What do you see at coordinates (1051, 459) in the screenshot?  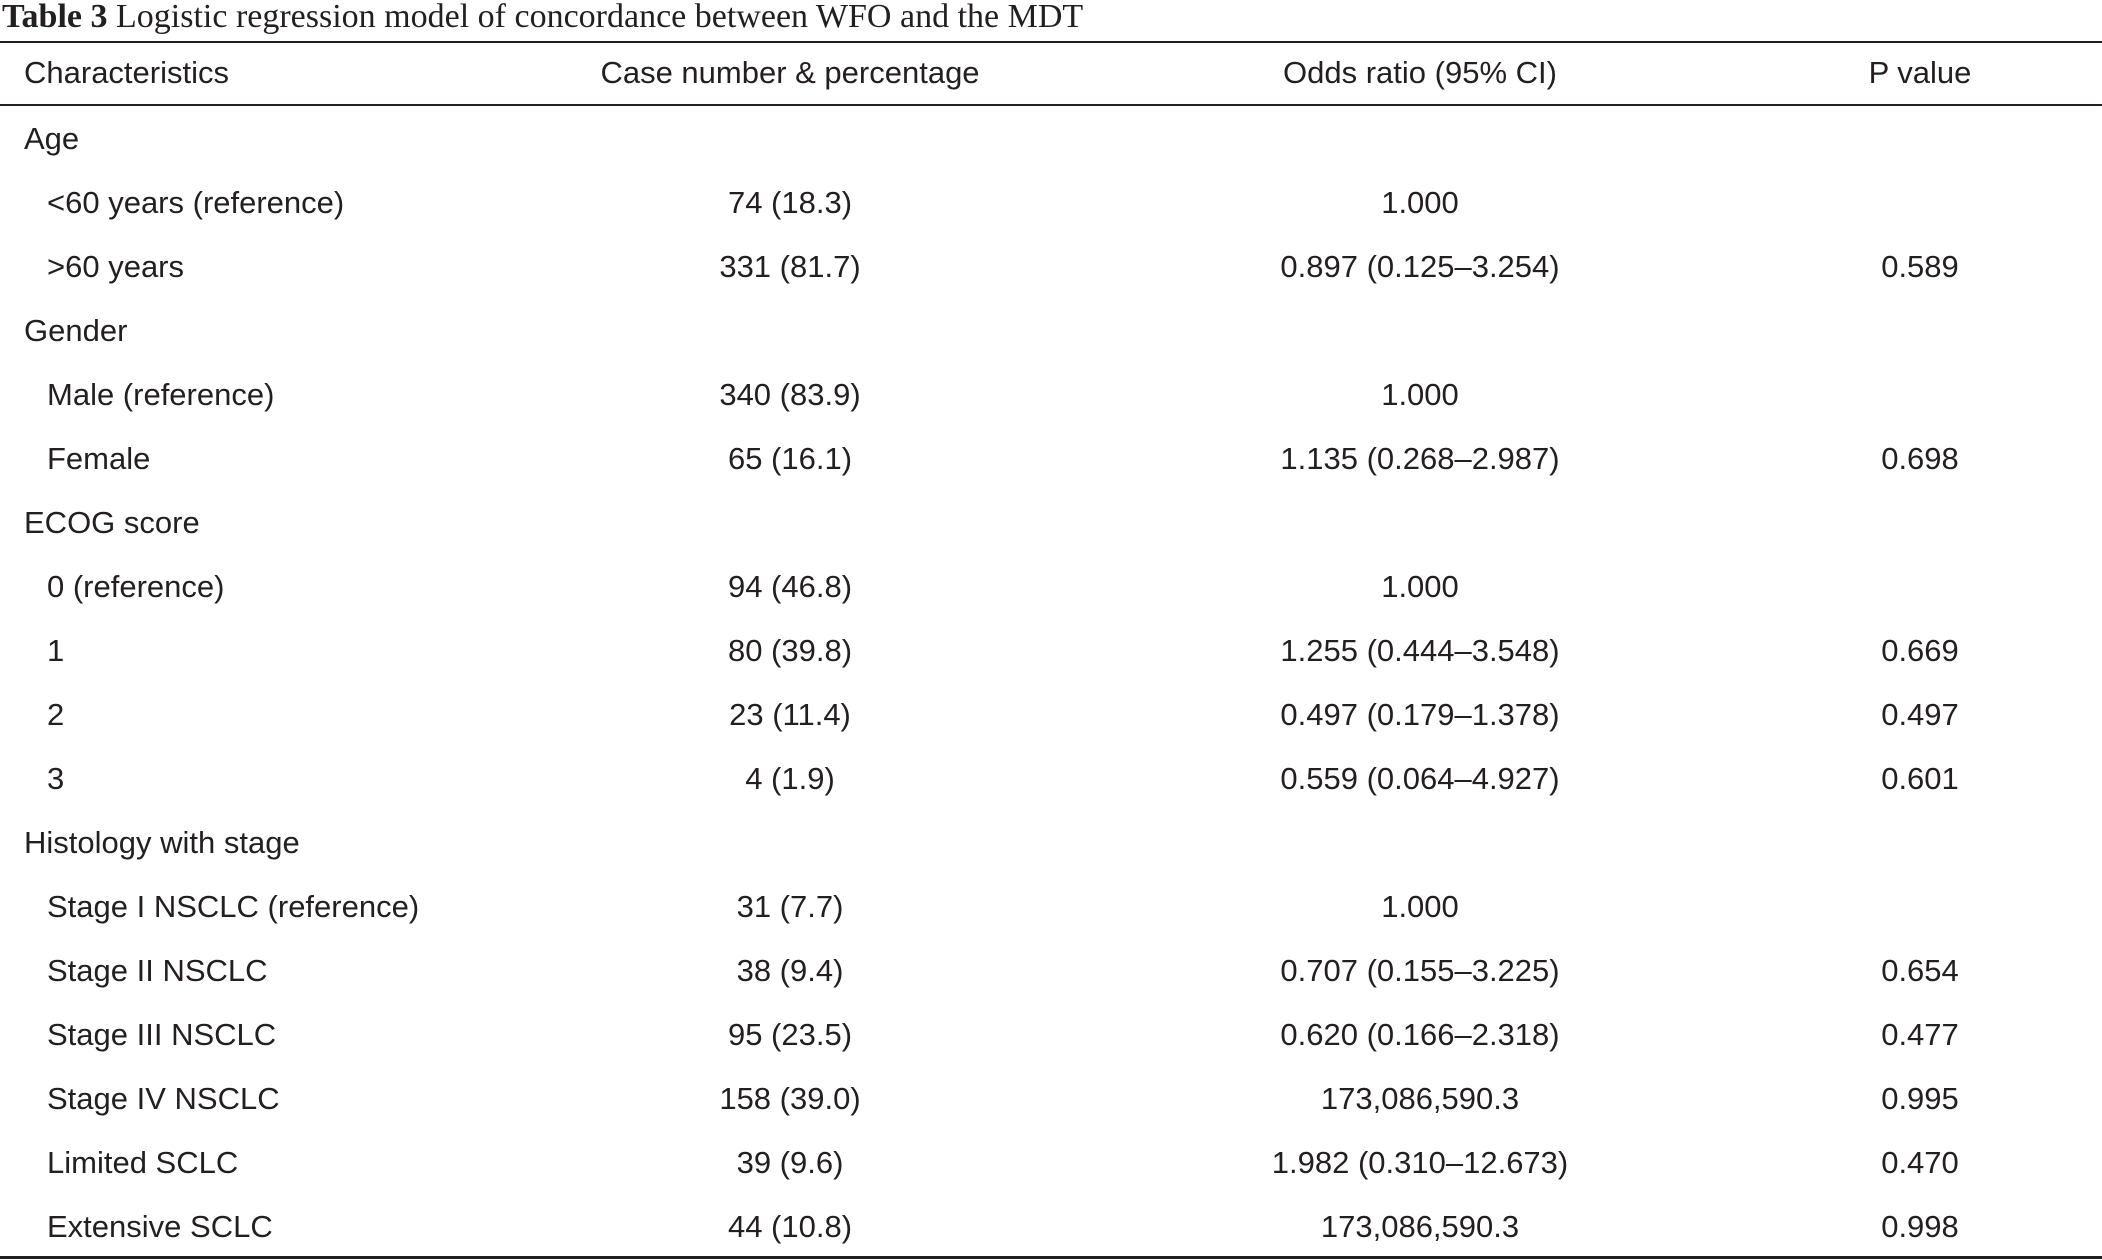 I see `table-row: Female 65 (16.1) 1.135 (0.268–2.987) 0.698` at bounding box center [1051, 459].